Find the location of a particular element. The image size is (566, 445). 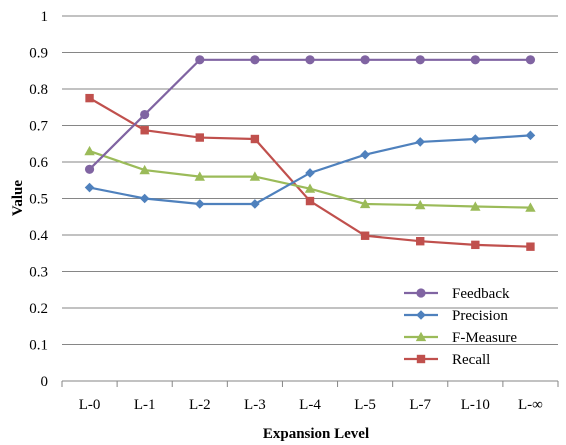

legend-entry: Feedback is located at coordinates (457, 294).